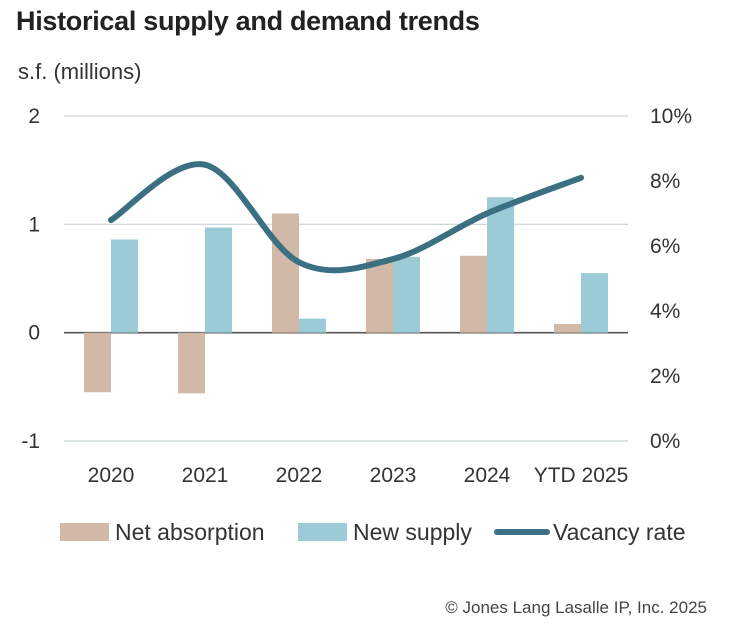 This screenshot has height=641, width=730. Describe the element at coordinates (205, 475) in the screenshot. I see `x-tick-label: 2021` at that location.